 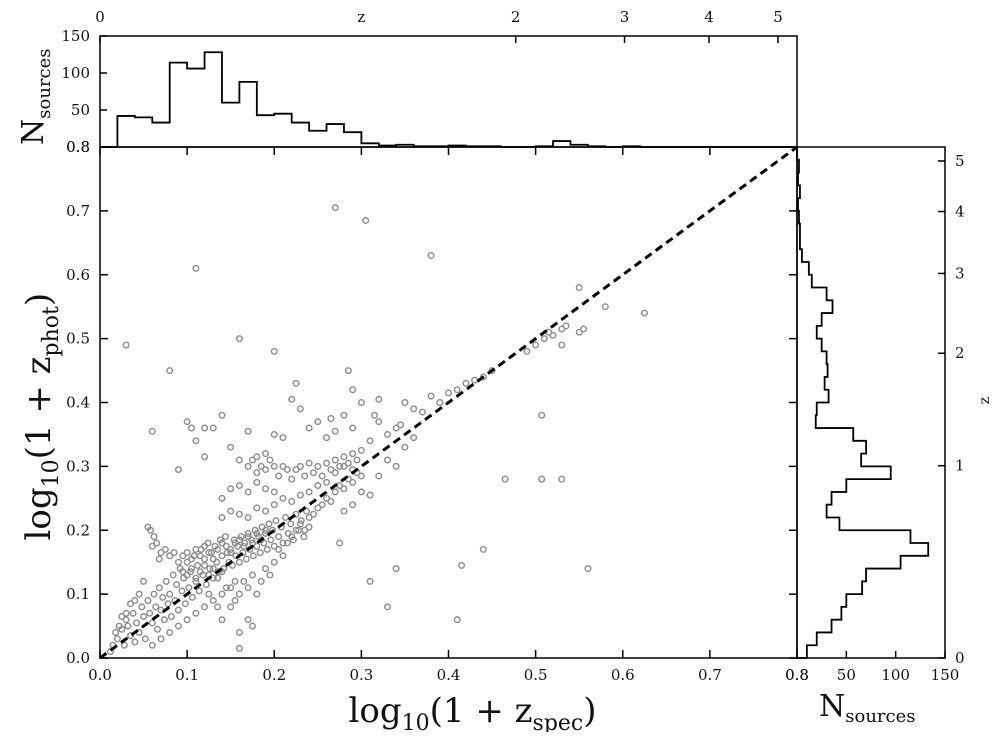 What do you see at coordinates (78, 530) in the screenshot?
I see `y-tick-label: 0.2` at bounding box center [78, 530].